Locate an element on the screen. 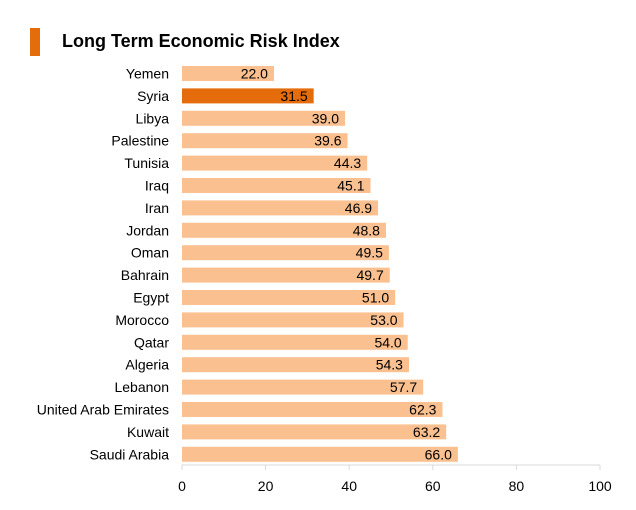 This screenshot has height=510, width=636. value-label: 31.5 is located at coordinates (293, 96).